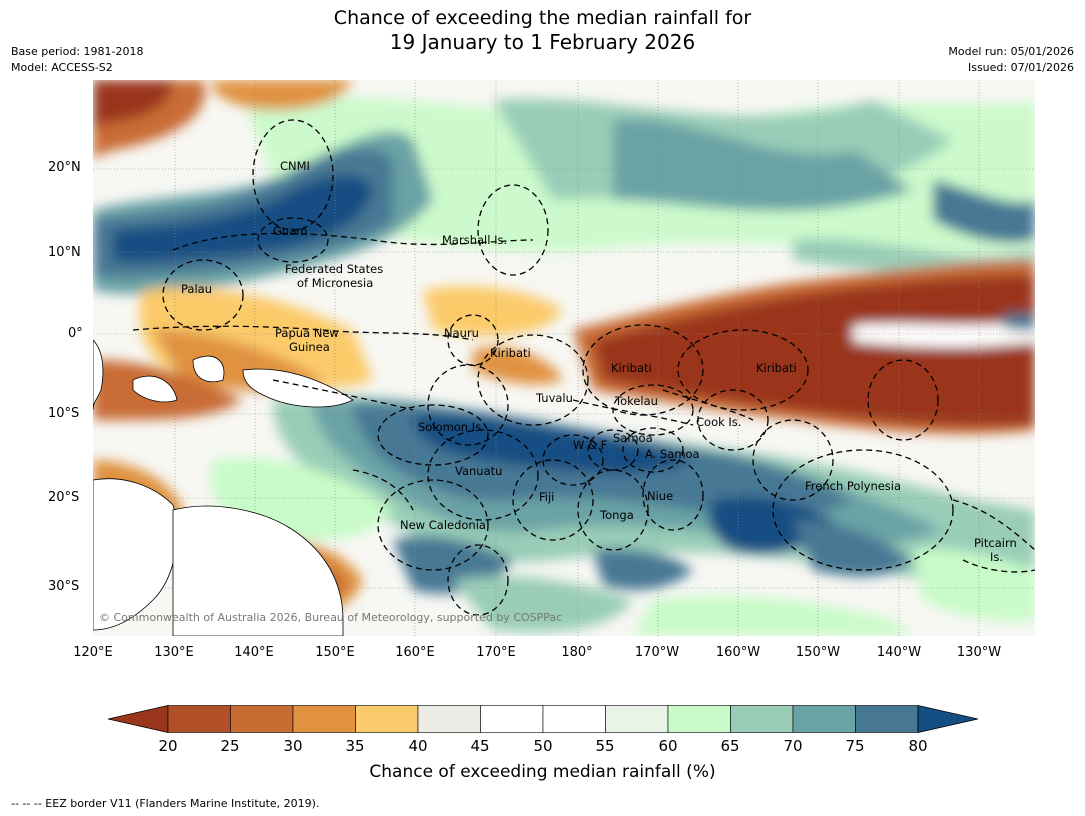 The width and height of the screenshot is (1085, 816). I want to click on label-pitcairn-1: Pitcairn, so click(995, 543).